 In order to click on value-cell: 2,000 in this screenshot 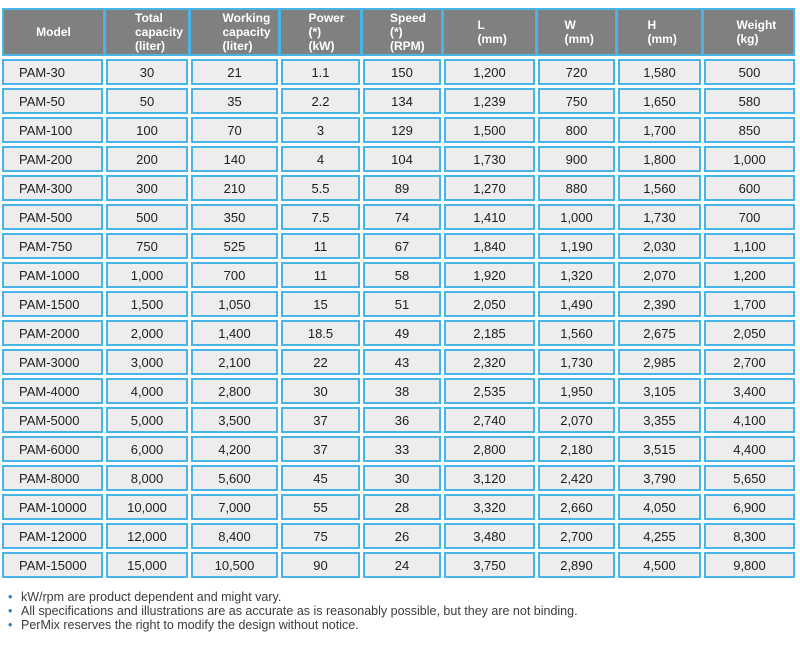, I will do `click(147, 333)`.